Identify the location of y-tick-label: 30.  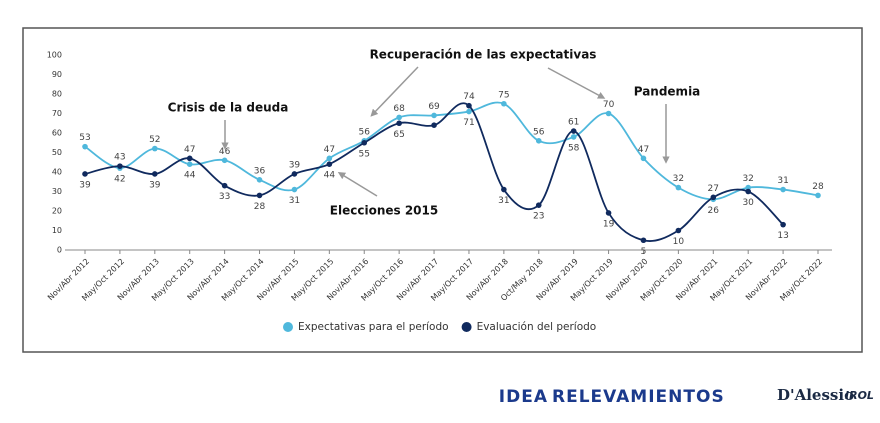
(57, 191).